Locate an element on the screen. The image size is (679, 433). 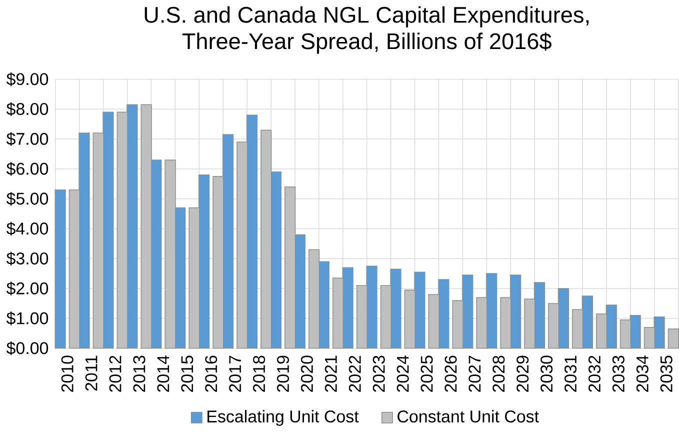
x-tick-label: 2029 is located at coordinates (522, 374).